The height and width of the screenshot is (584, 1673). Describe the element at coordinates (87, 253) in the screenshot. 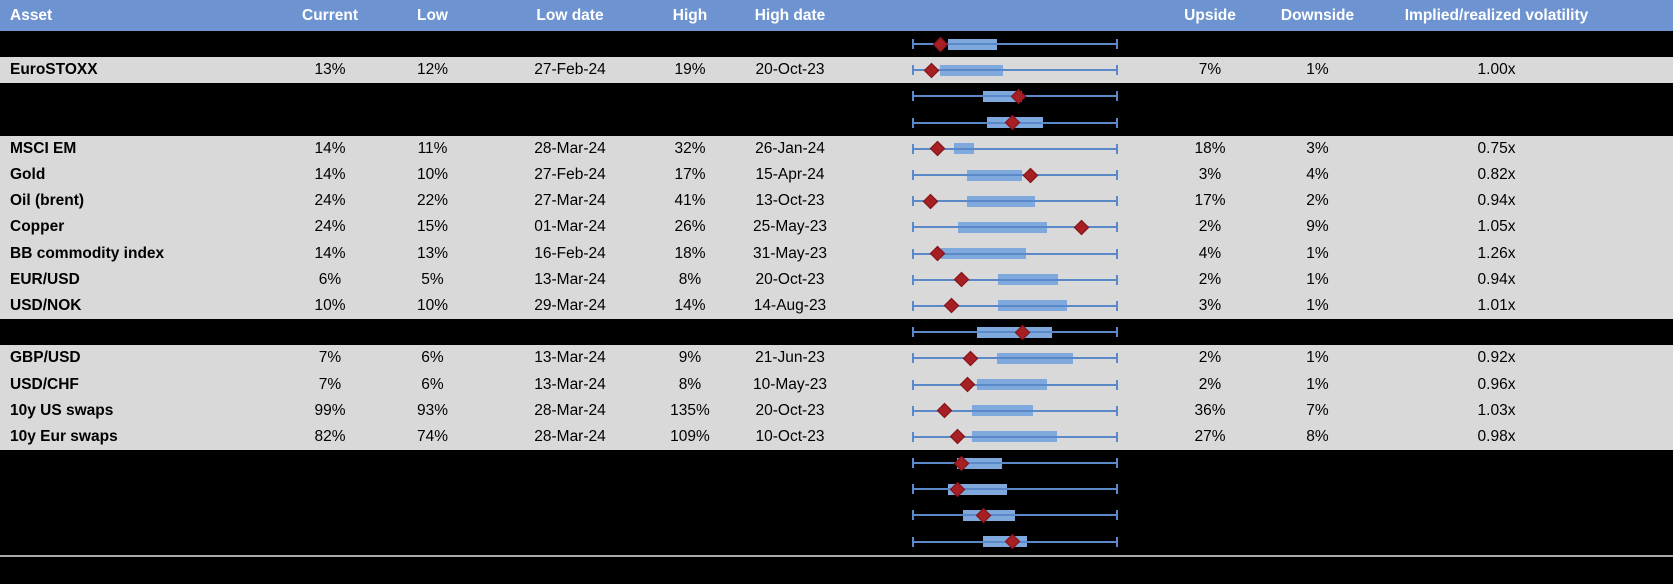

I see `cell-asset: BB commodity index` at that location.